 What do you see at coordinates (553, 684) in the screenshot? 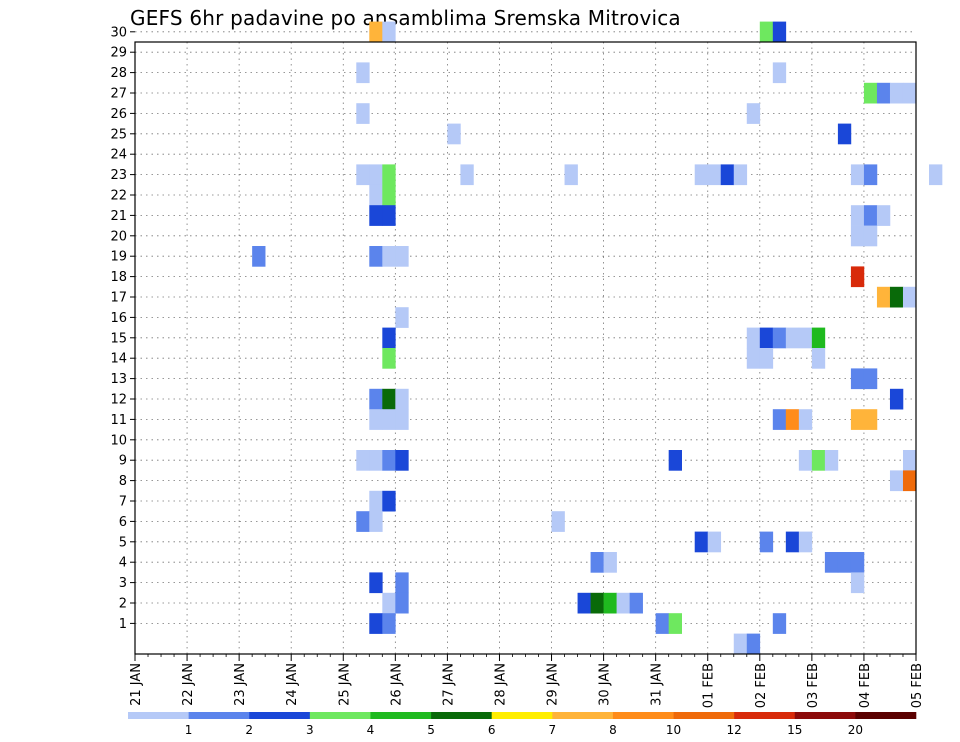
I see `x-tick-label: 29 JAN` at bounding box center [553, 684].